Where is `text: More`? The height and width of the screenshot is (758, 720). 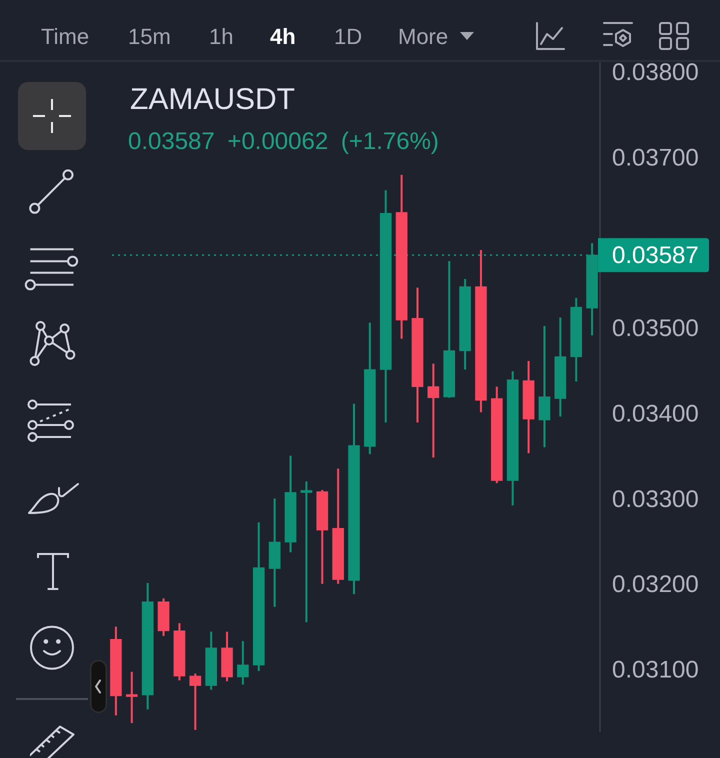 text: More is located at coordinates (423, 37).